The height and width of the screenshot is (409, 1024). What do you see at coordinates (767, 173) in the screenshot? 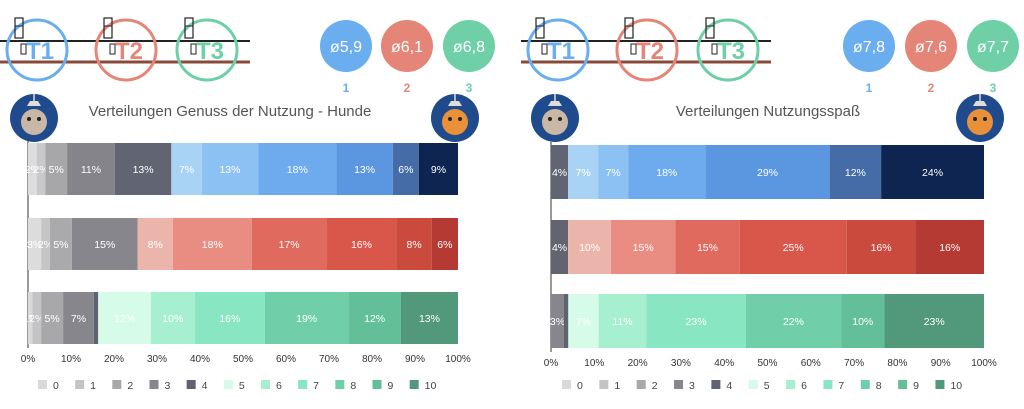
I see `segment-label: 29%` at bounding box center [767, 173].